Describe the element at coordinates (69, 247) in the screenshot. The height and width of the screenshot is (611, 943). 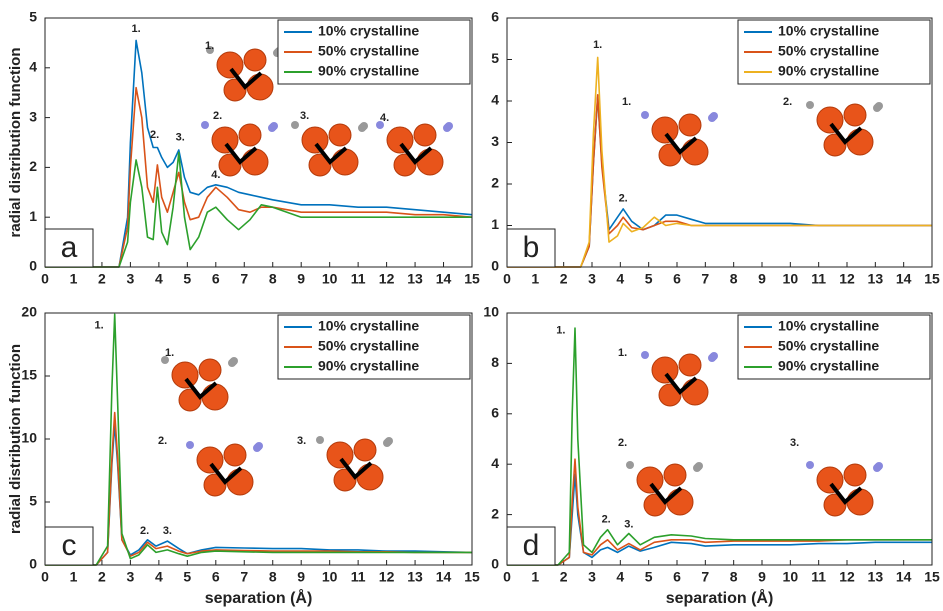
I see `panel-label: a` at that location.